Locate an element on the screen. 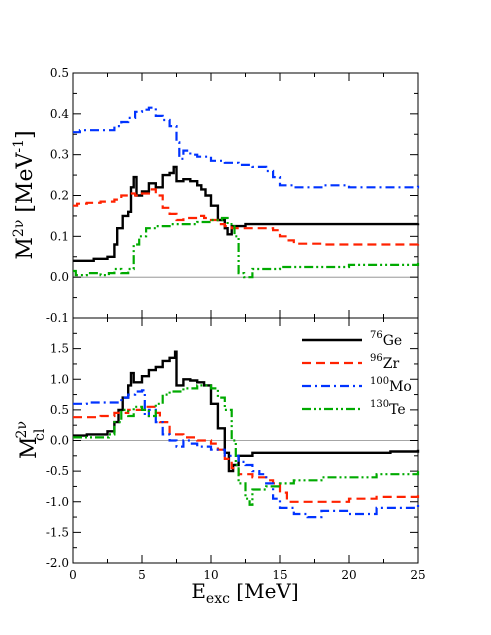 This screenshot has height=635, width=491. bottom-y-tick-label: 1.0 is located at coordinates (59, 379).